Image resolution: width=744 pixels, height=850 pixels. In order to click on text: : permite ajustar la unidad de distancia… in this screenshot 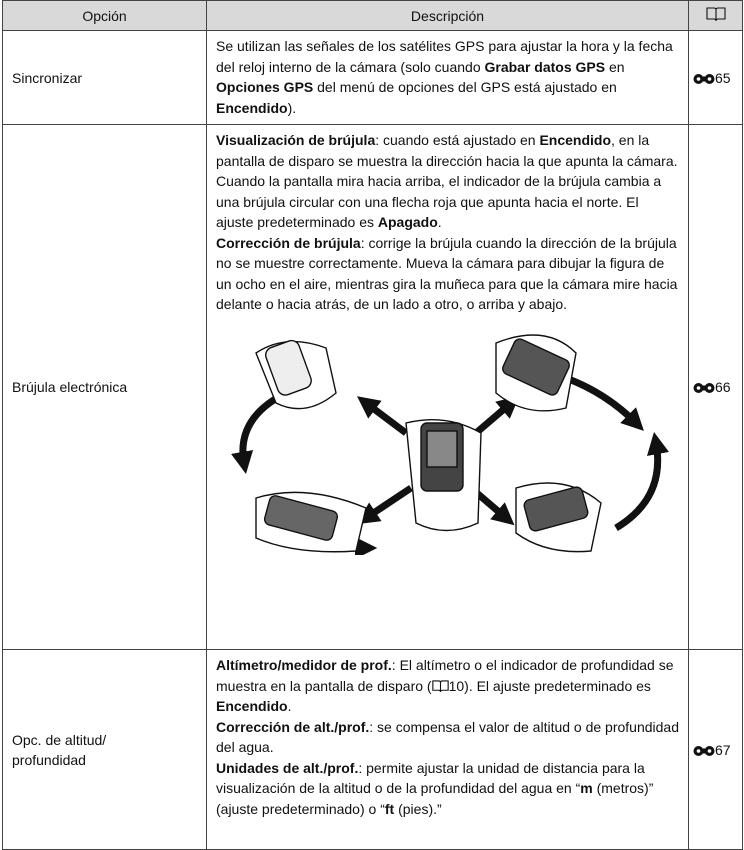, I will do `click(430, 778)`.